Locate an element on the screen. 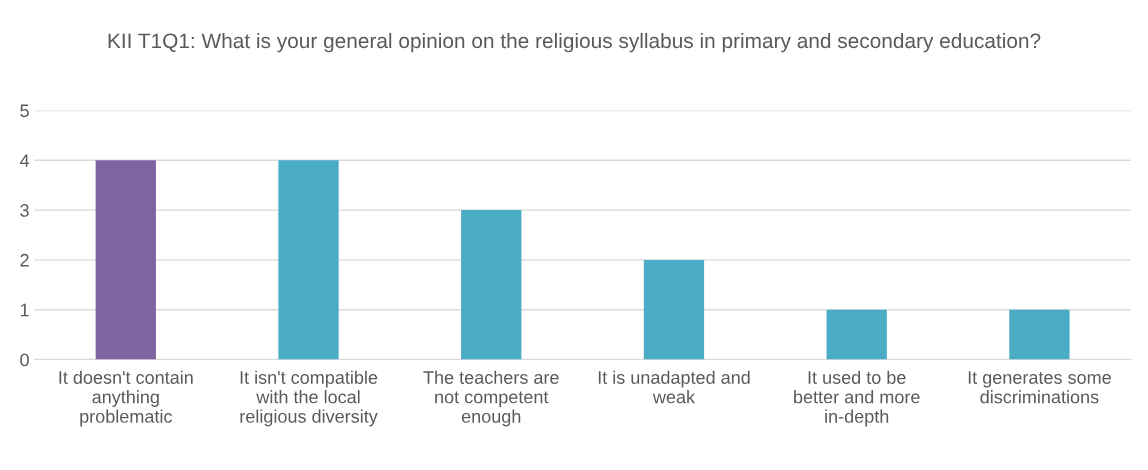  chart-title: KII T1Q1: What is your general opinion on the religious syllabus in primary and secondary education? is located at coordinates (574, 42).